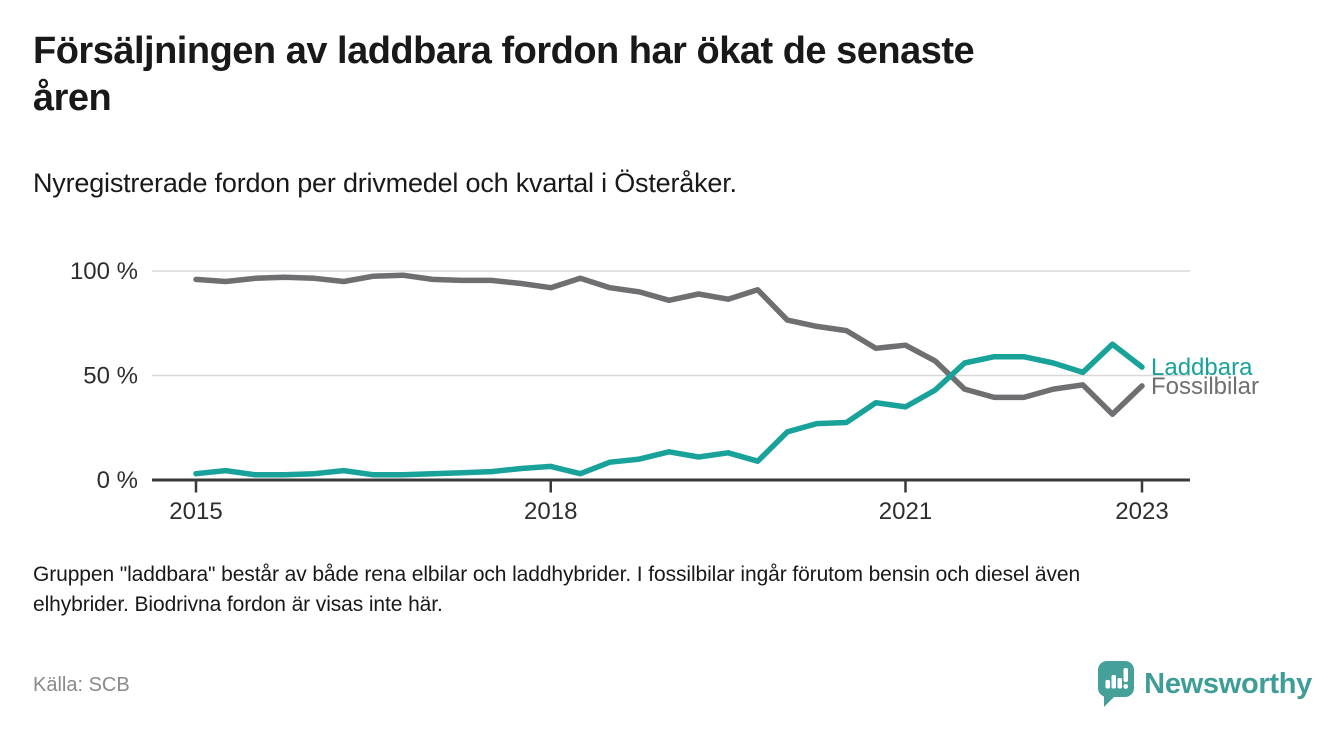  I want to click on y-axis-label-0: 0 %, so click(117, 480).